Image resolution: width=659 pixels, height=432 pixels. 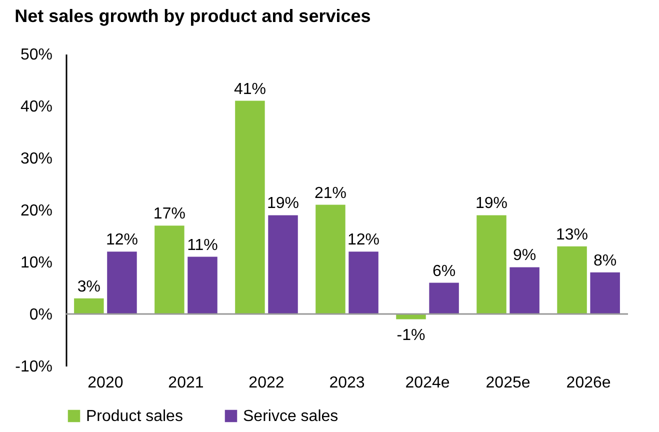 What do you see at coordinates (427, 383) in the screenshot?
I see `x-tick-label: 2024e` at bounding box center [427, 383].